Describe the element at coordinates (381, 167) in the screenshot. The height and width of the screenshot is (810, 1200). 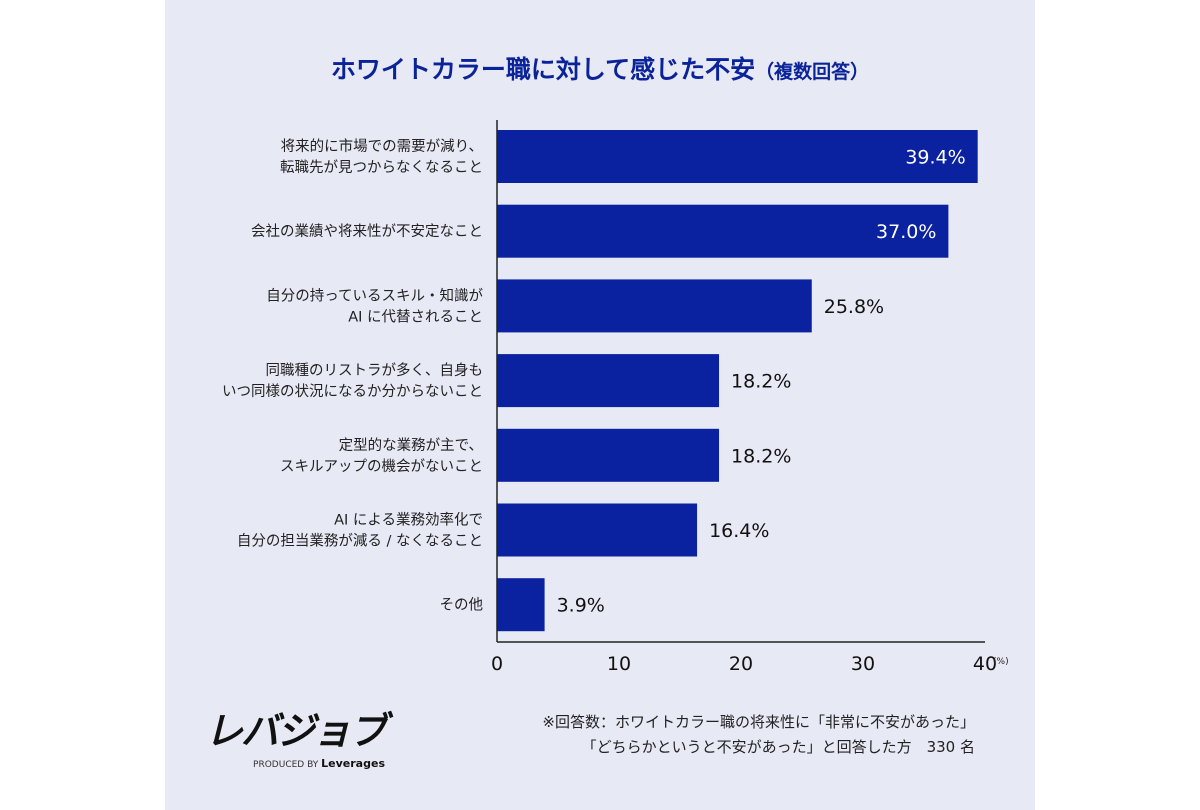
I see `category-label: 転職先が見つからなくなること` at that location.